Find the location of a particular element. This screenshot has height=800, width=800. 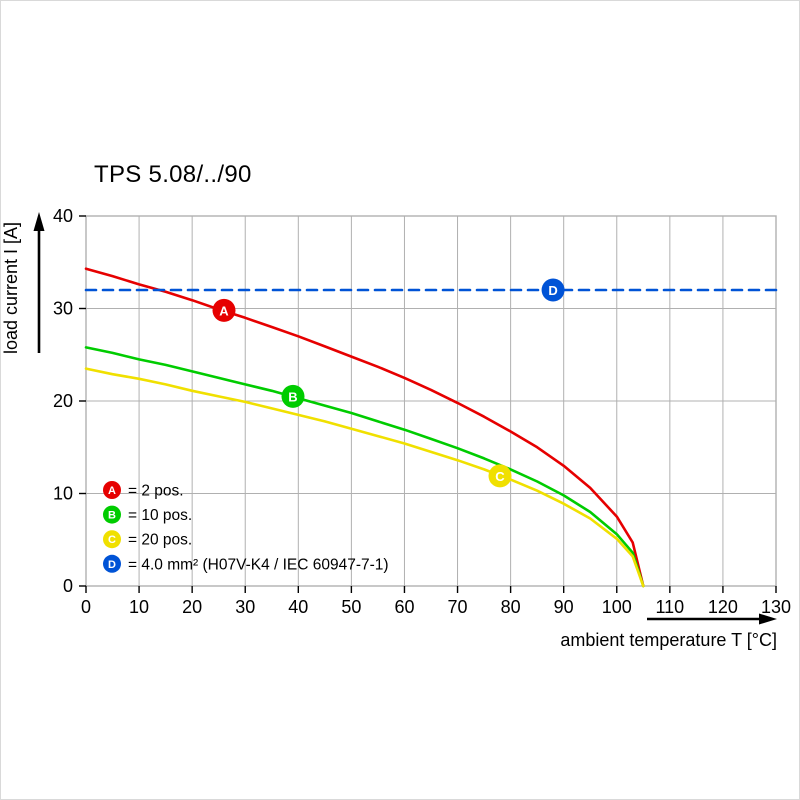

marker-letter: B is located at coordinates (292, 396).